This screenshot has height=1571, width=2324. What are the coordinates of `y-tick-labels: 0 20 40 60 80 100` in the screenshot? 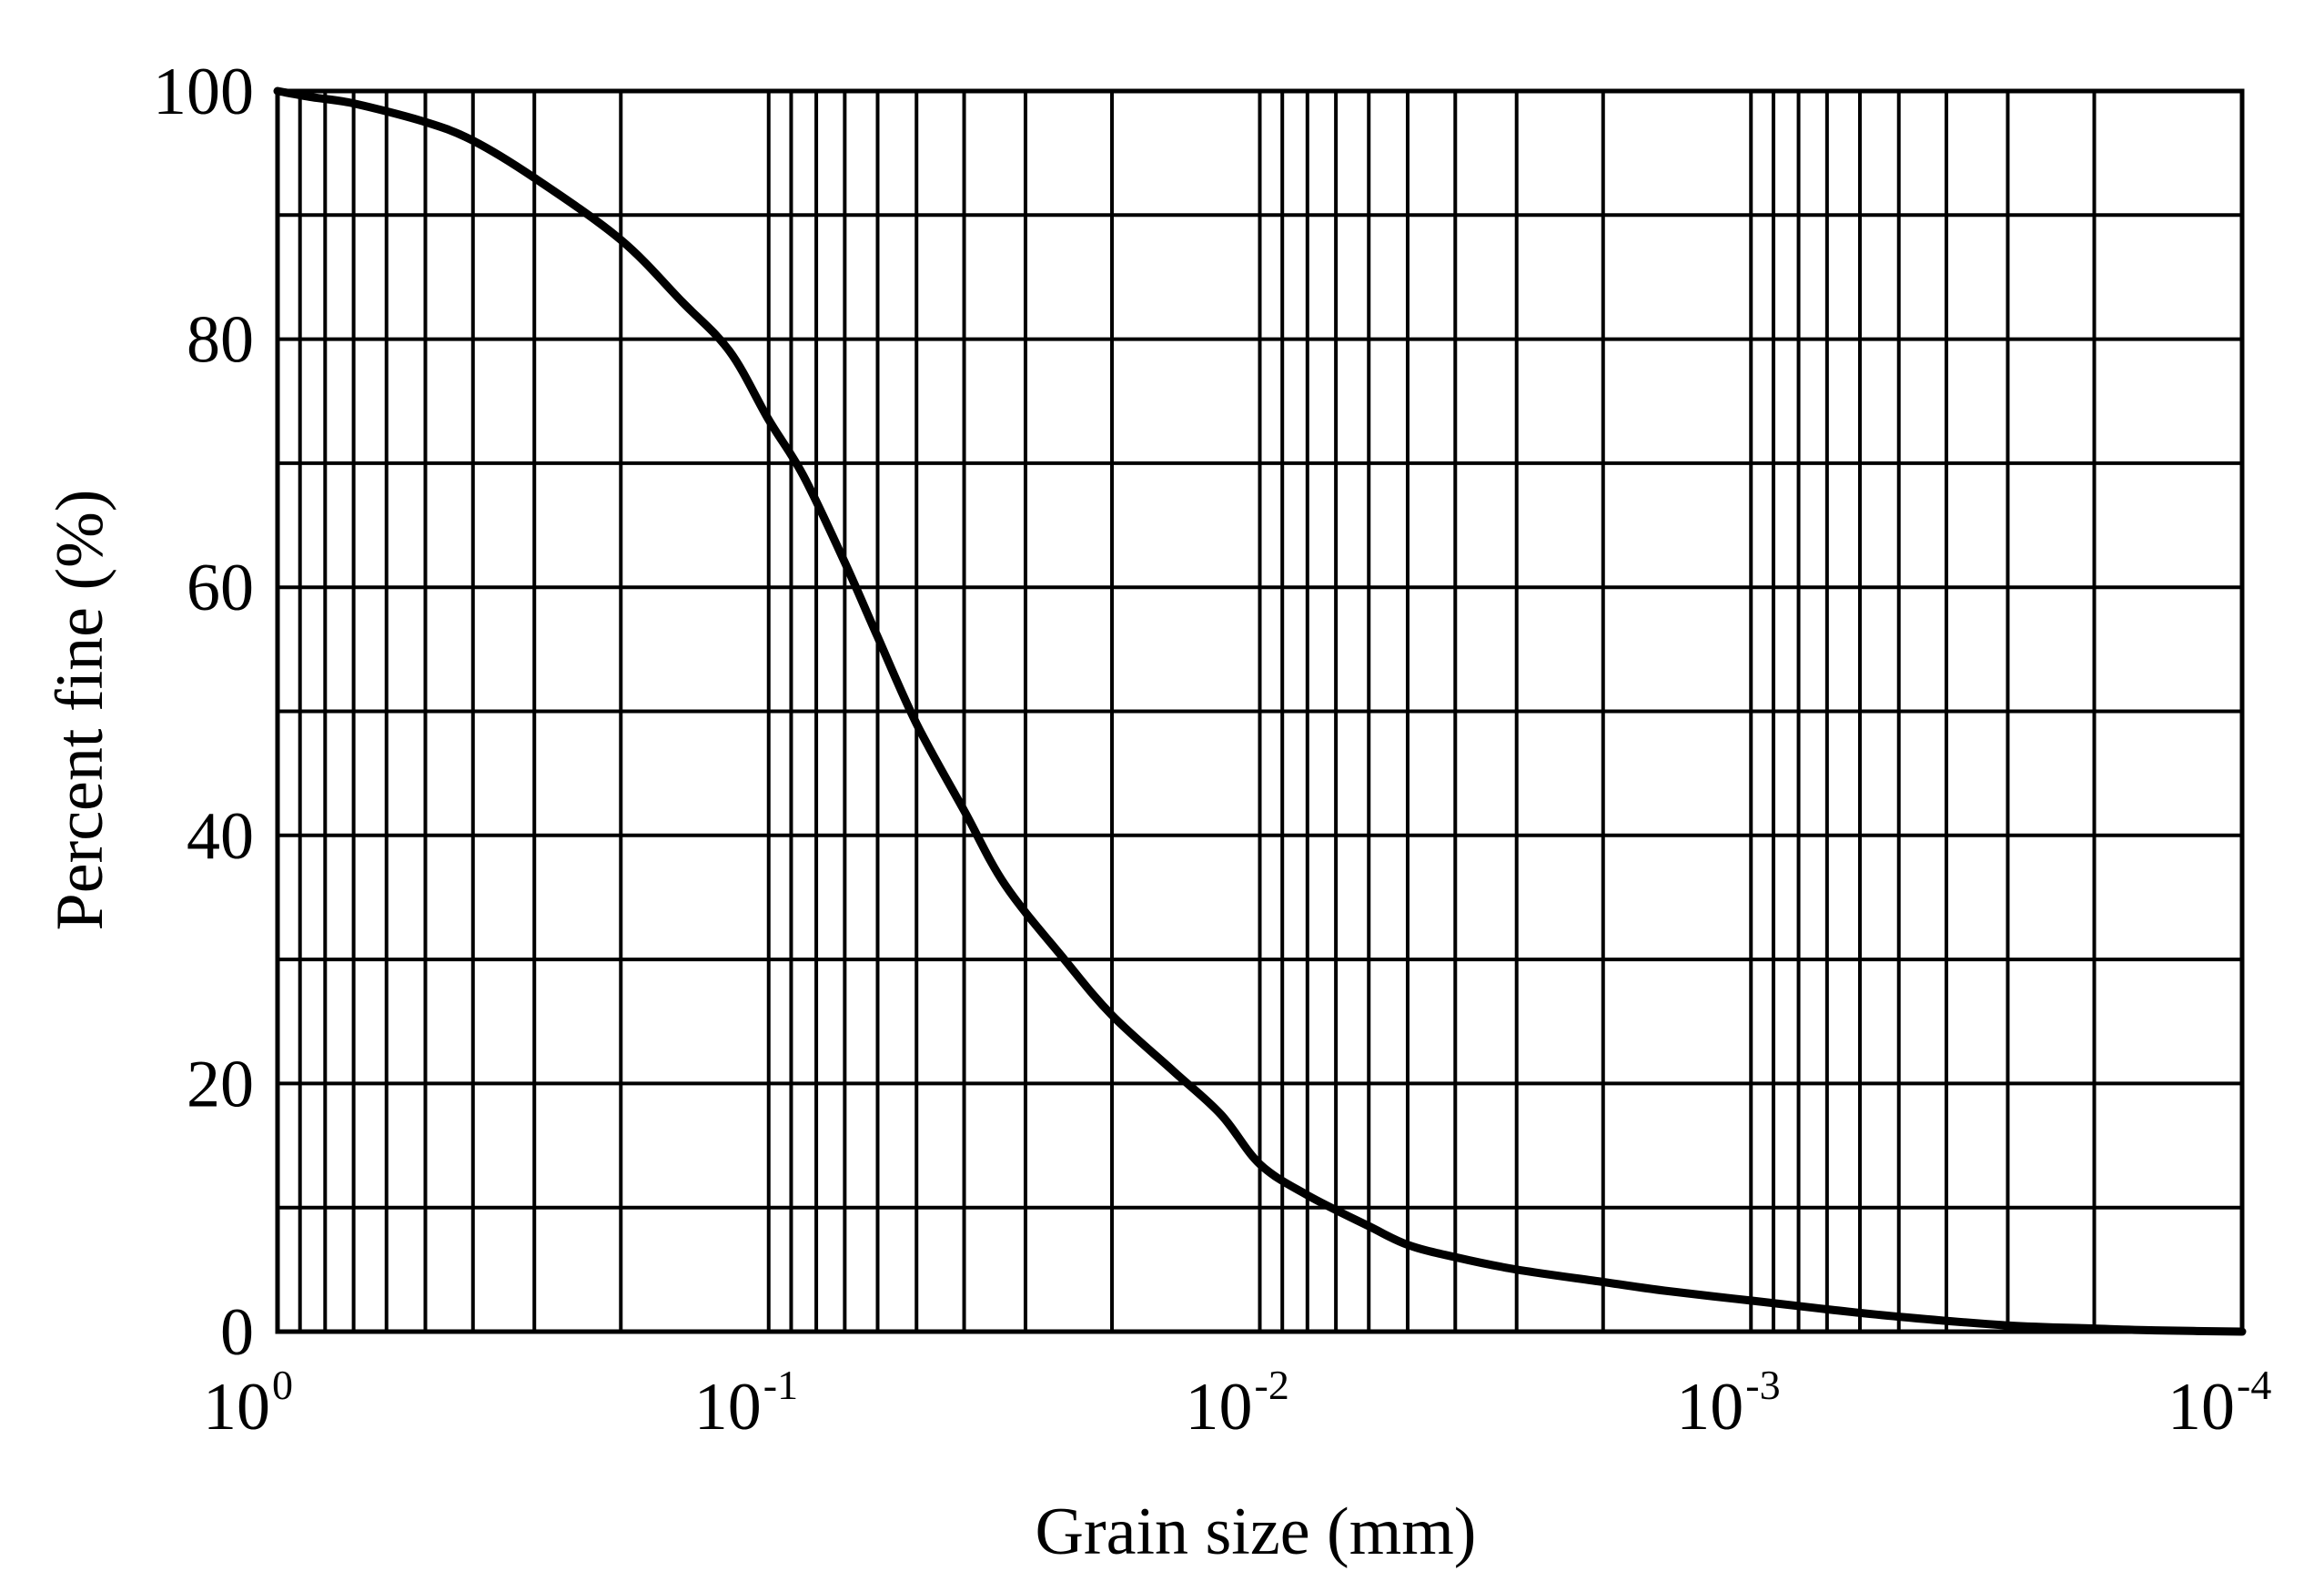 It's located at (203, 712).